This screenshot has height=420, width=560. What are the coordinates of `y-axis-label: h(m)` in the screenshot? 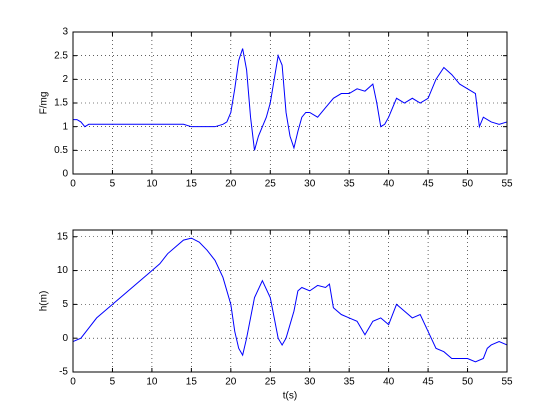 It's located at (44, 301).